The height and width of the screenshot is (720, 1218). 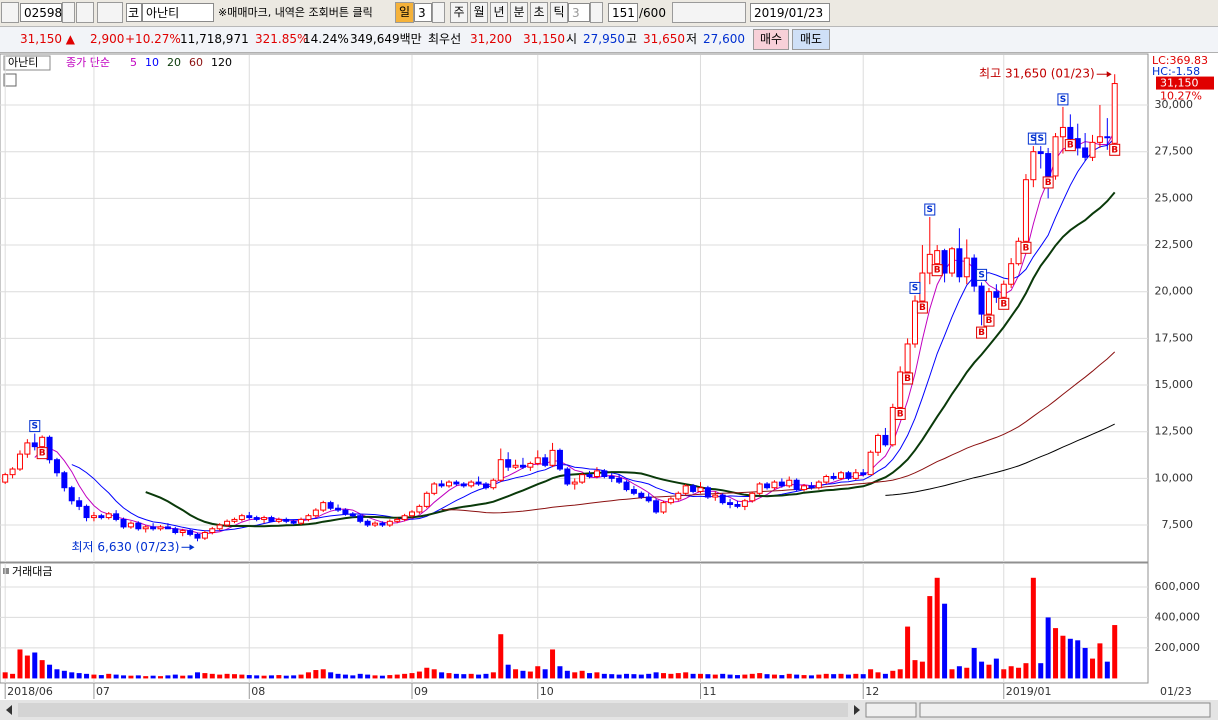 I want to click on volume-title: 거래대금, so click(x=32, y=571).